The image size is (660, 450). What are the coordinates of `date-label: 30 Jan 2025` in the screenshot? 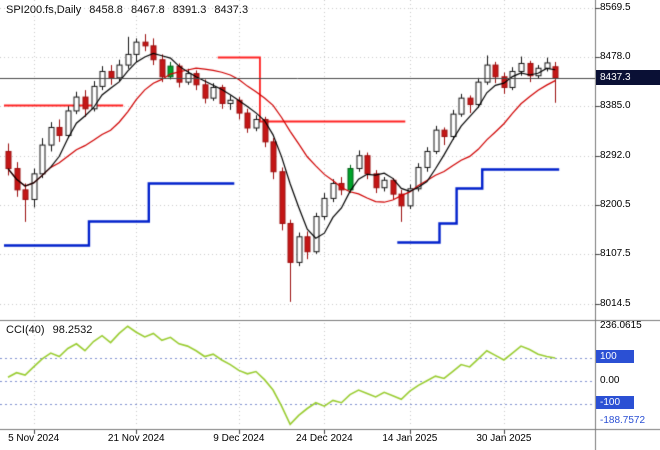 It's located at (504, 438).